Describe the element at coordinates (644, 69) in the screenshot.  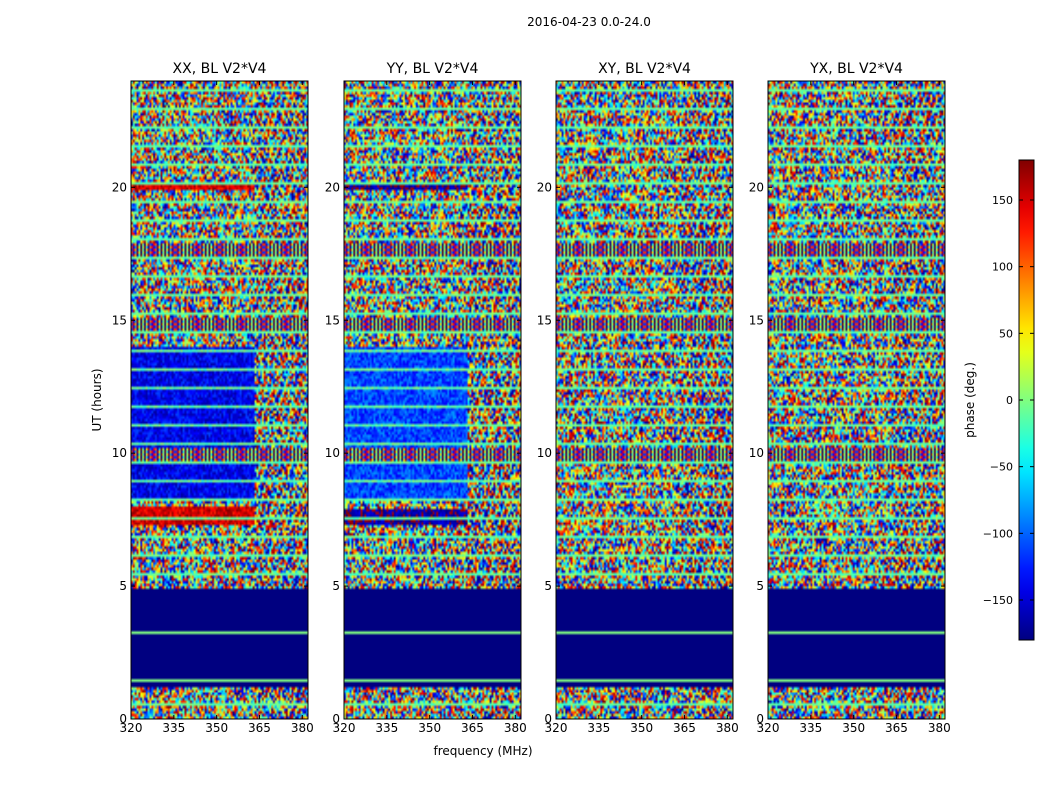
I see `panel-xy-title: XY, BL V2*V4` at that location.